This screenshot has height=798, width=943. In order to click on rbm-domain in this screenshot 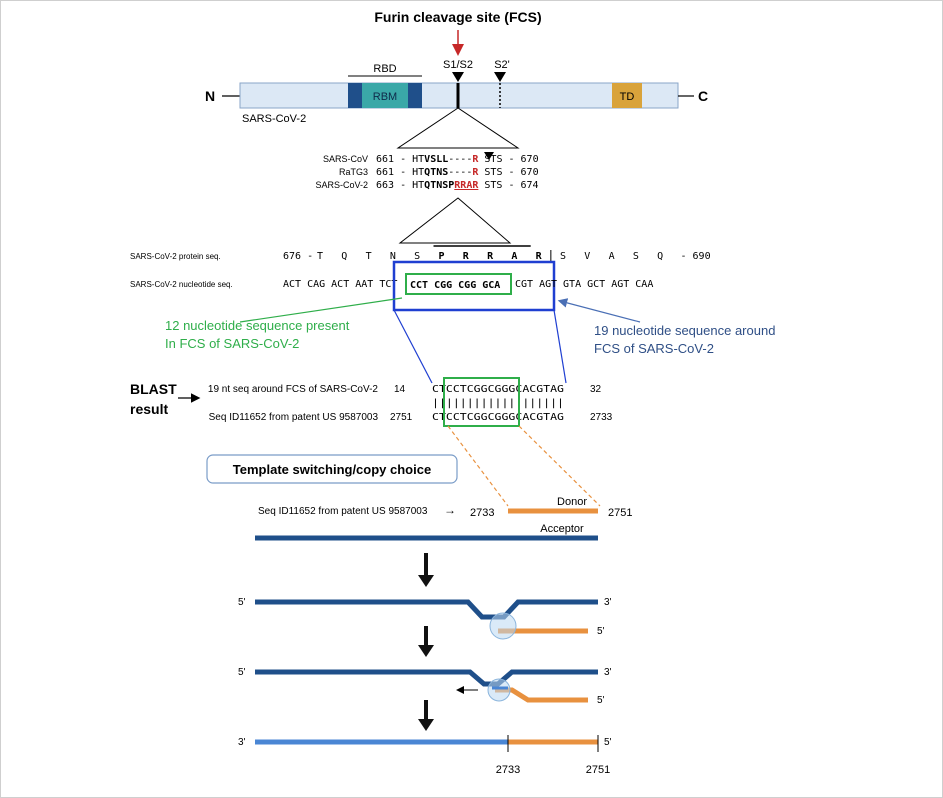, I will do `click(385, 95)`.